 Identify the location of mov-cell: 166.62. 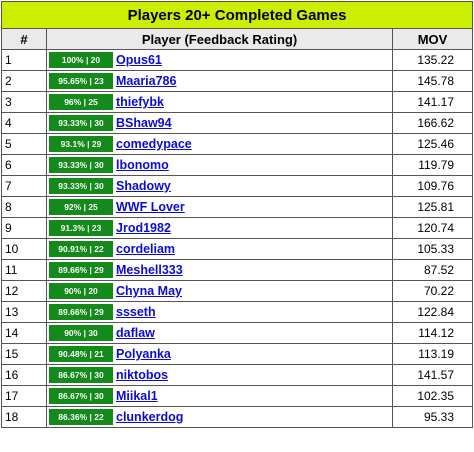
(432, 123).